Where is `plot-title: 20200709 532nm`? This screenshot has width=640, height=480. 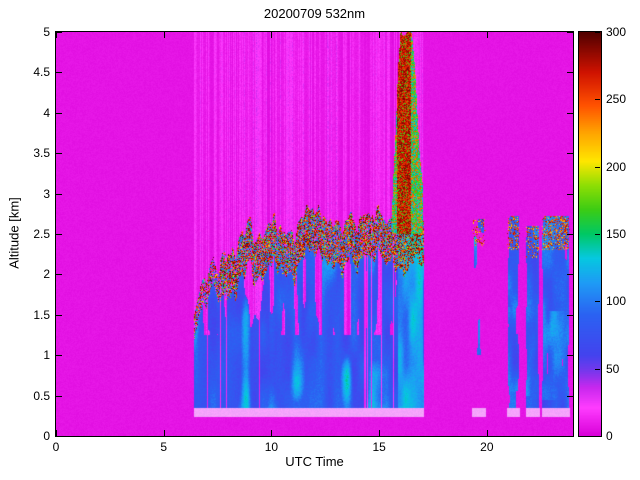 plot-title: 20200709 532nm is located at coordinates (314, 13).